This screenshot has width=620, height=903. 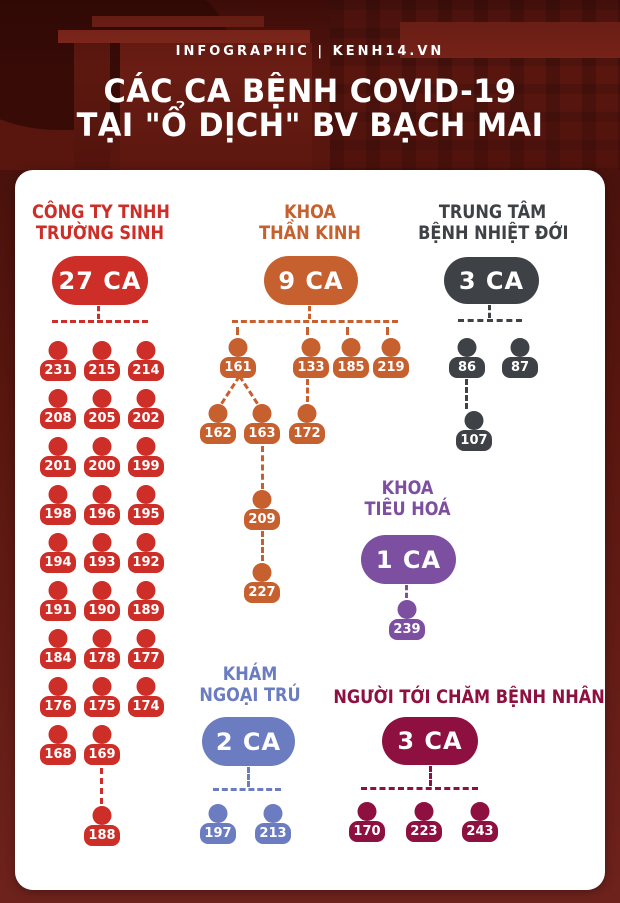 What do you see at coordinates (146, 514) in the screenshot?
I see `patient-number: 195` at bounding box center [146, 514].